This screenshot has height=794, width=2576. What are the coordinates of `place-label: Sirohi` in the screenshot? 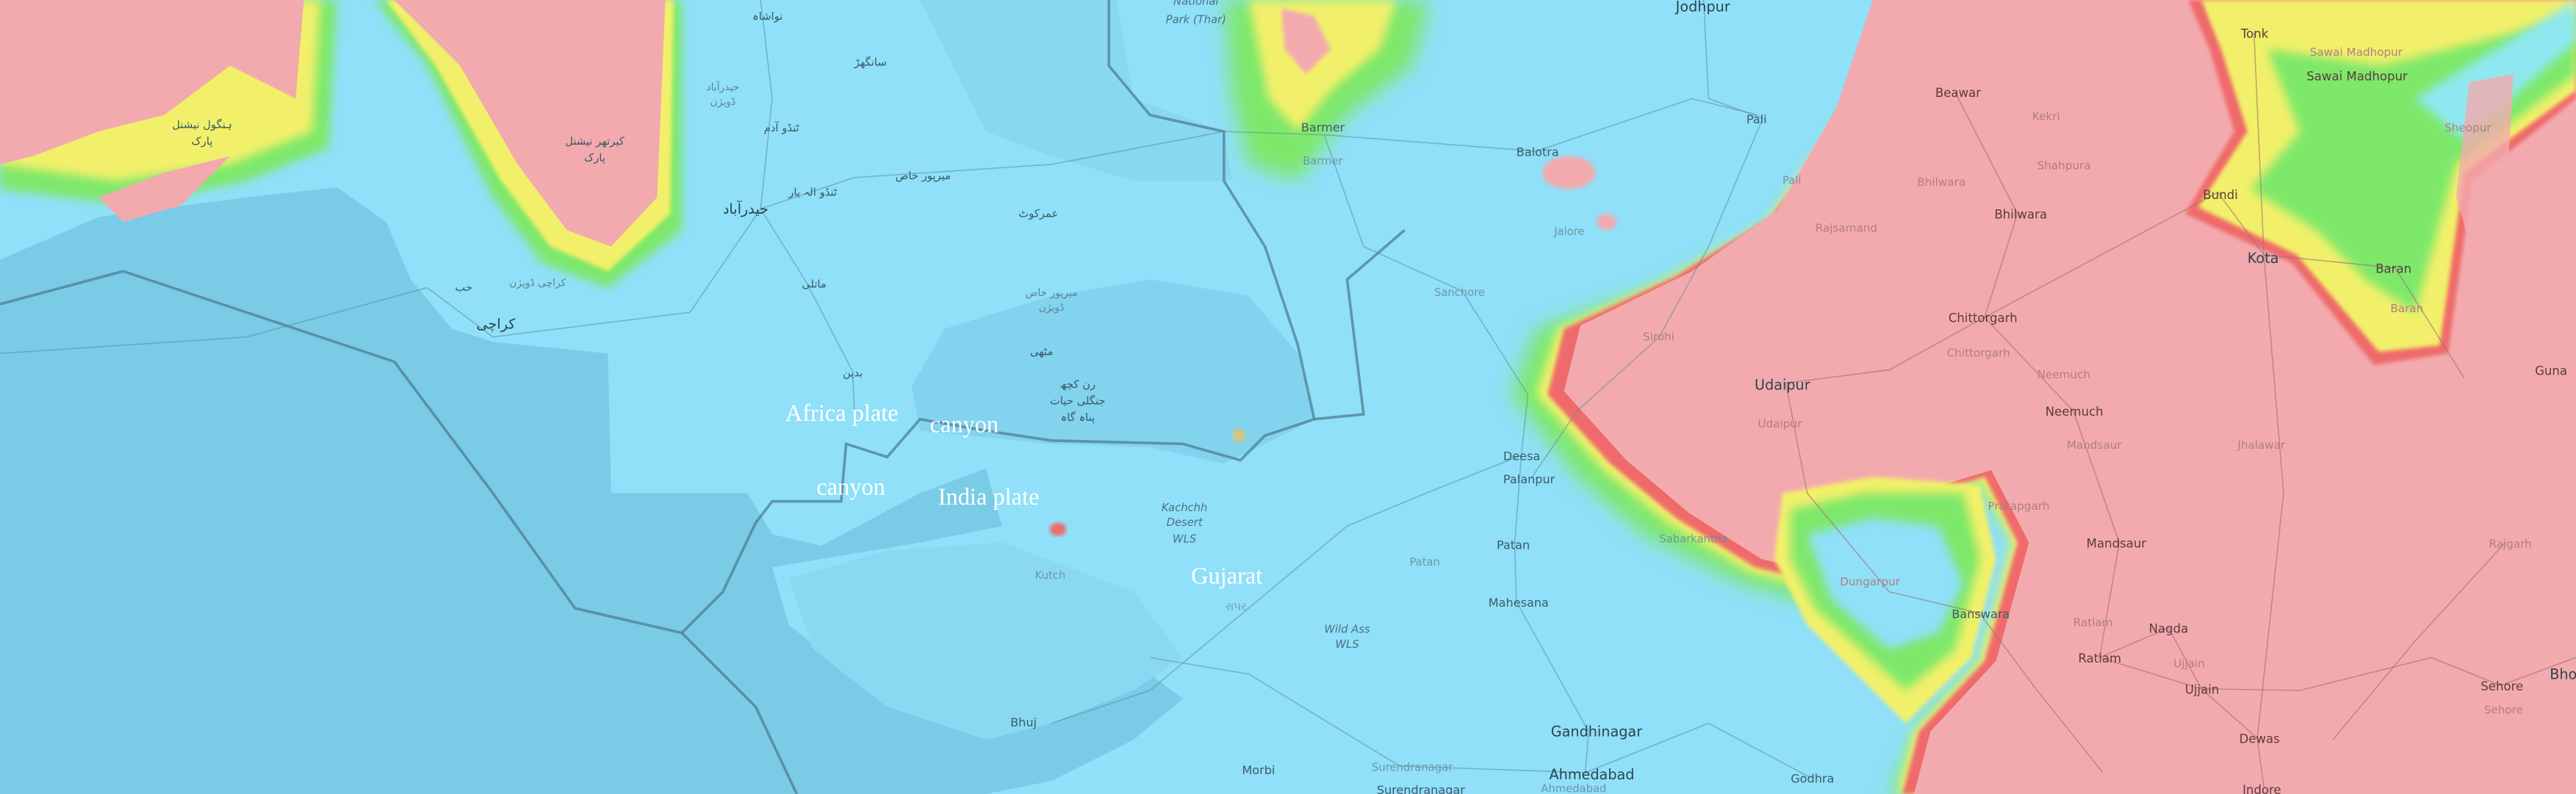 It's located at (1658, 336).